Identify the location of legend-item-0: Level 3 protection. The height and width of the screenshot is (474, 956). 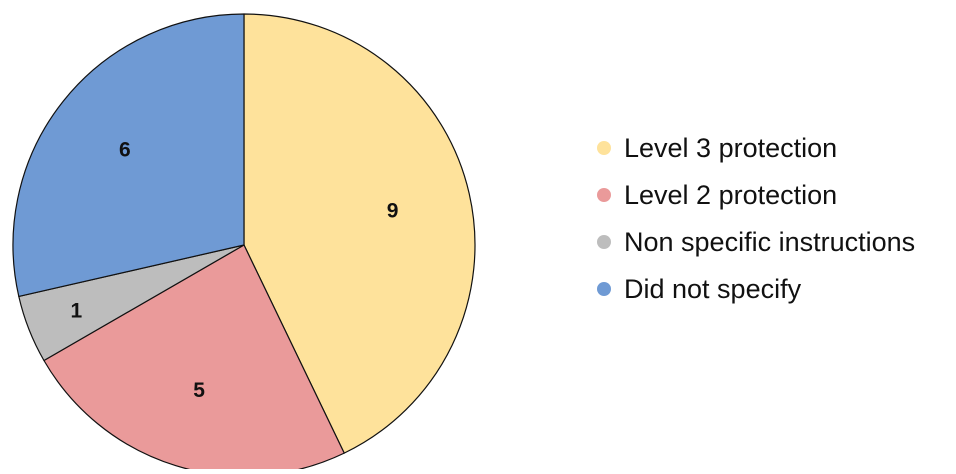
(717, 148).